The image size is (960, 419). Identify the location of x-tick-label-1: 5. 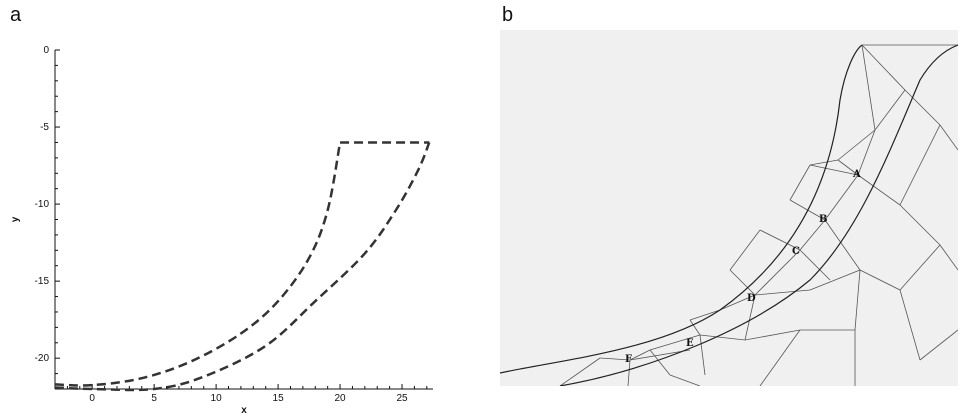
(154, 398).